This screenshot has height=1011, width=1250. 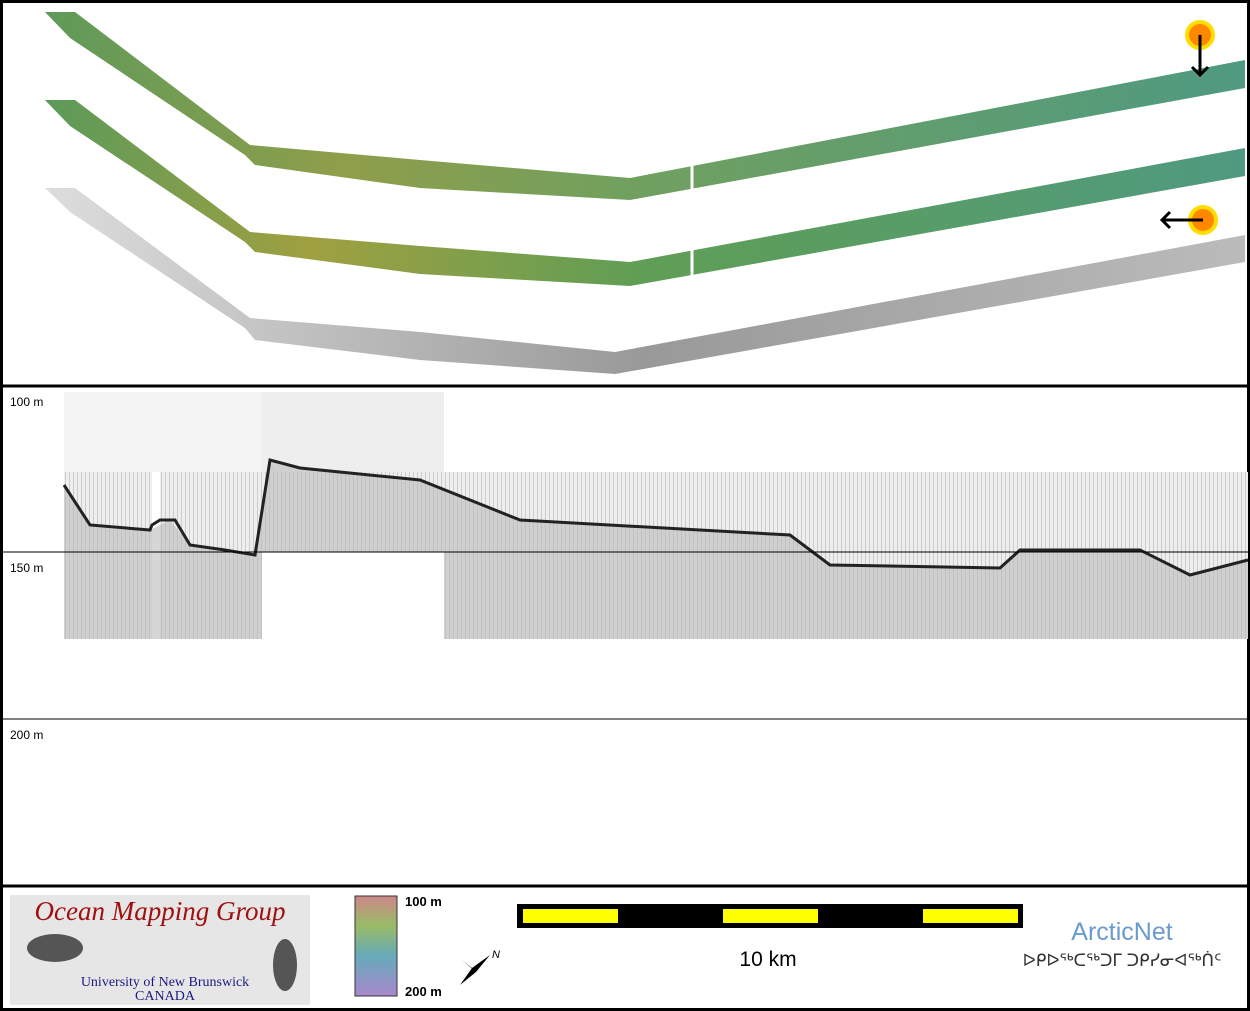 I want to click on logo-title: Ocean Mapping Group, so click(x=160, y=911).